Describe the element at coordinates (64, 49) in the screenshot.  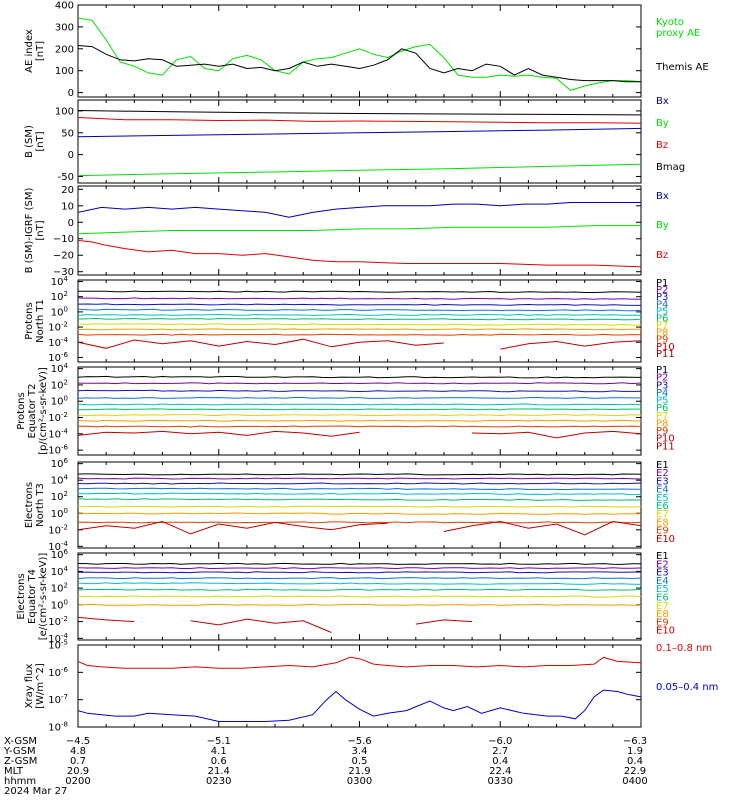
I see `y-tick-label: 200` at that location.